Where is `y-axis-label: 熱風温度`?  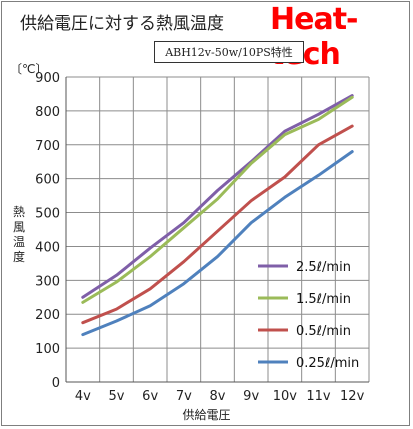 y-axis-label: 熱風温度 is located at coordinates (18, 234).